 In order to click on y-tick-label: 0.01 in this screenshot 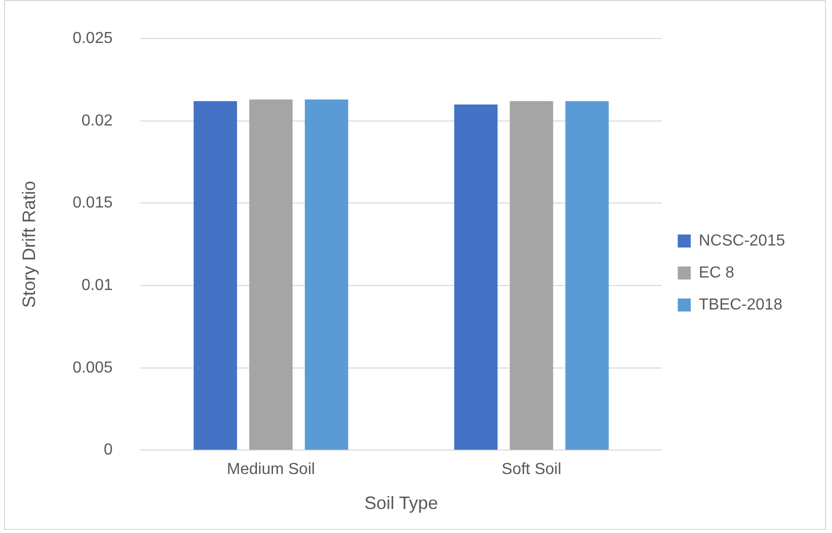, I will do `click(97, 285)`.